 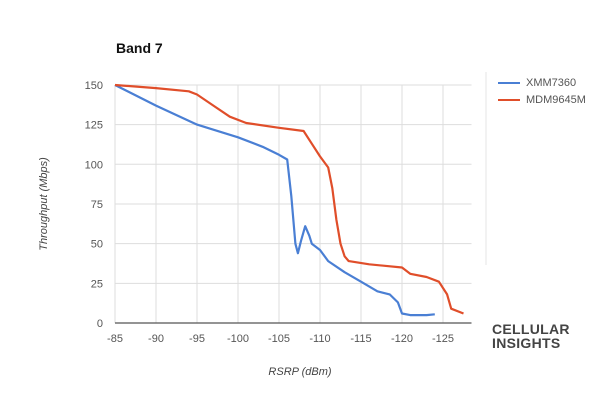 I want to click on svg-text: 50, so click(x=97, y=245).